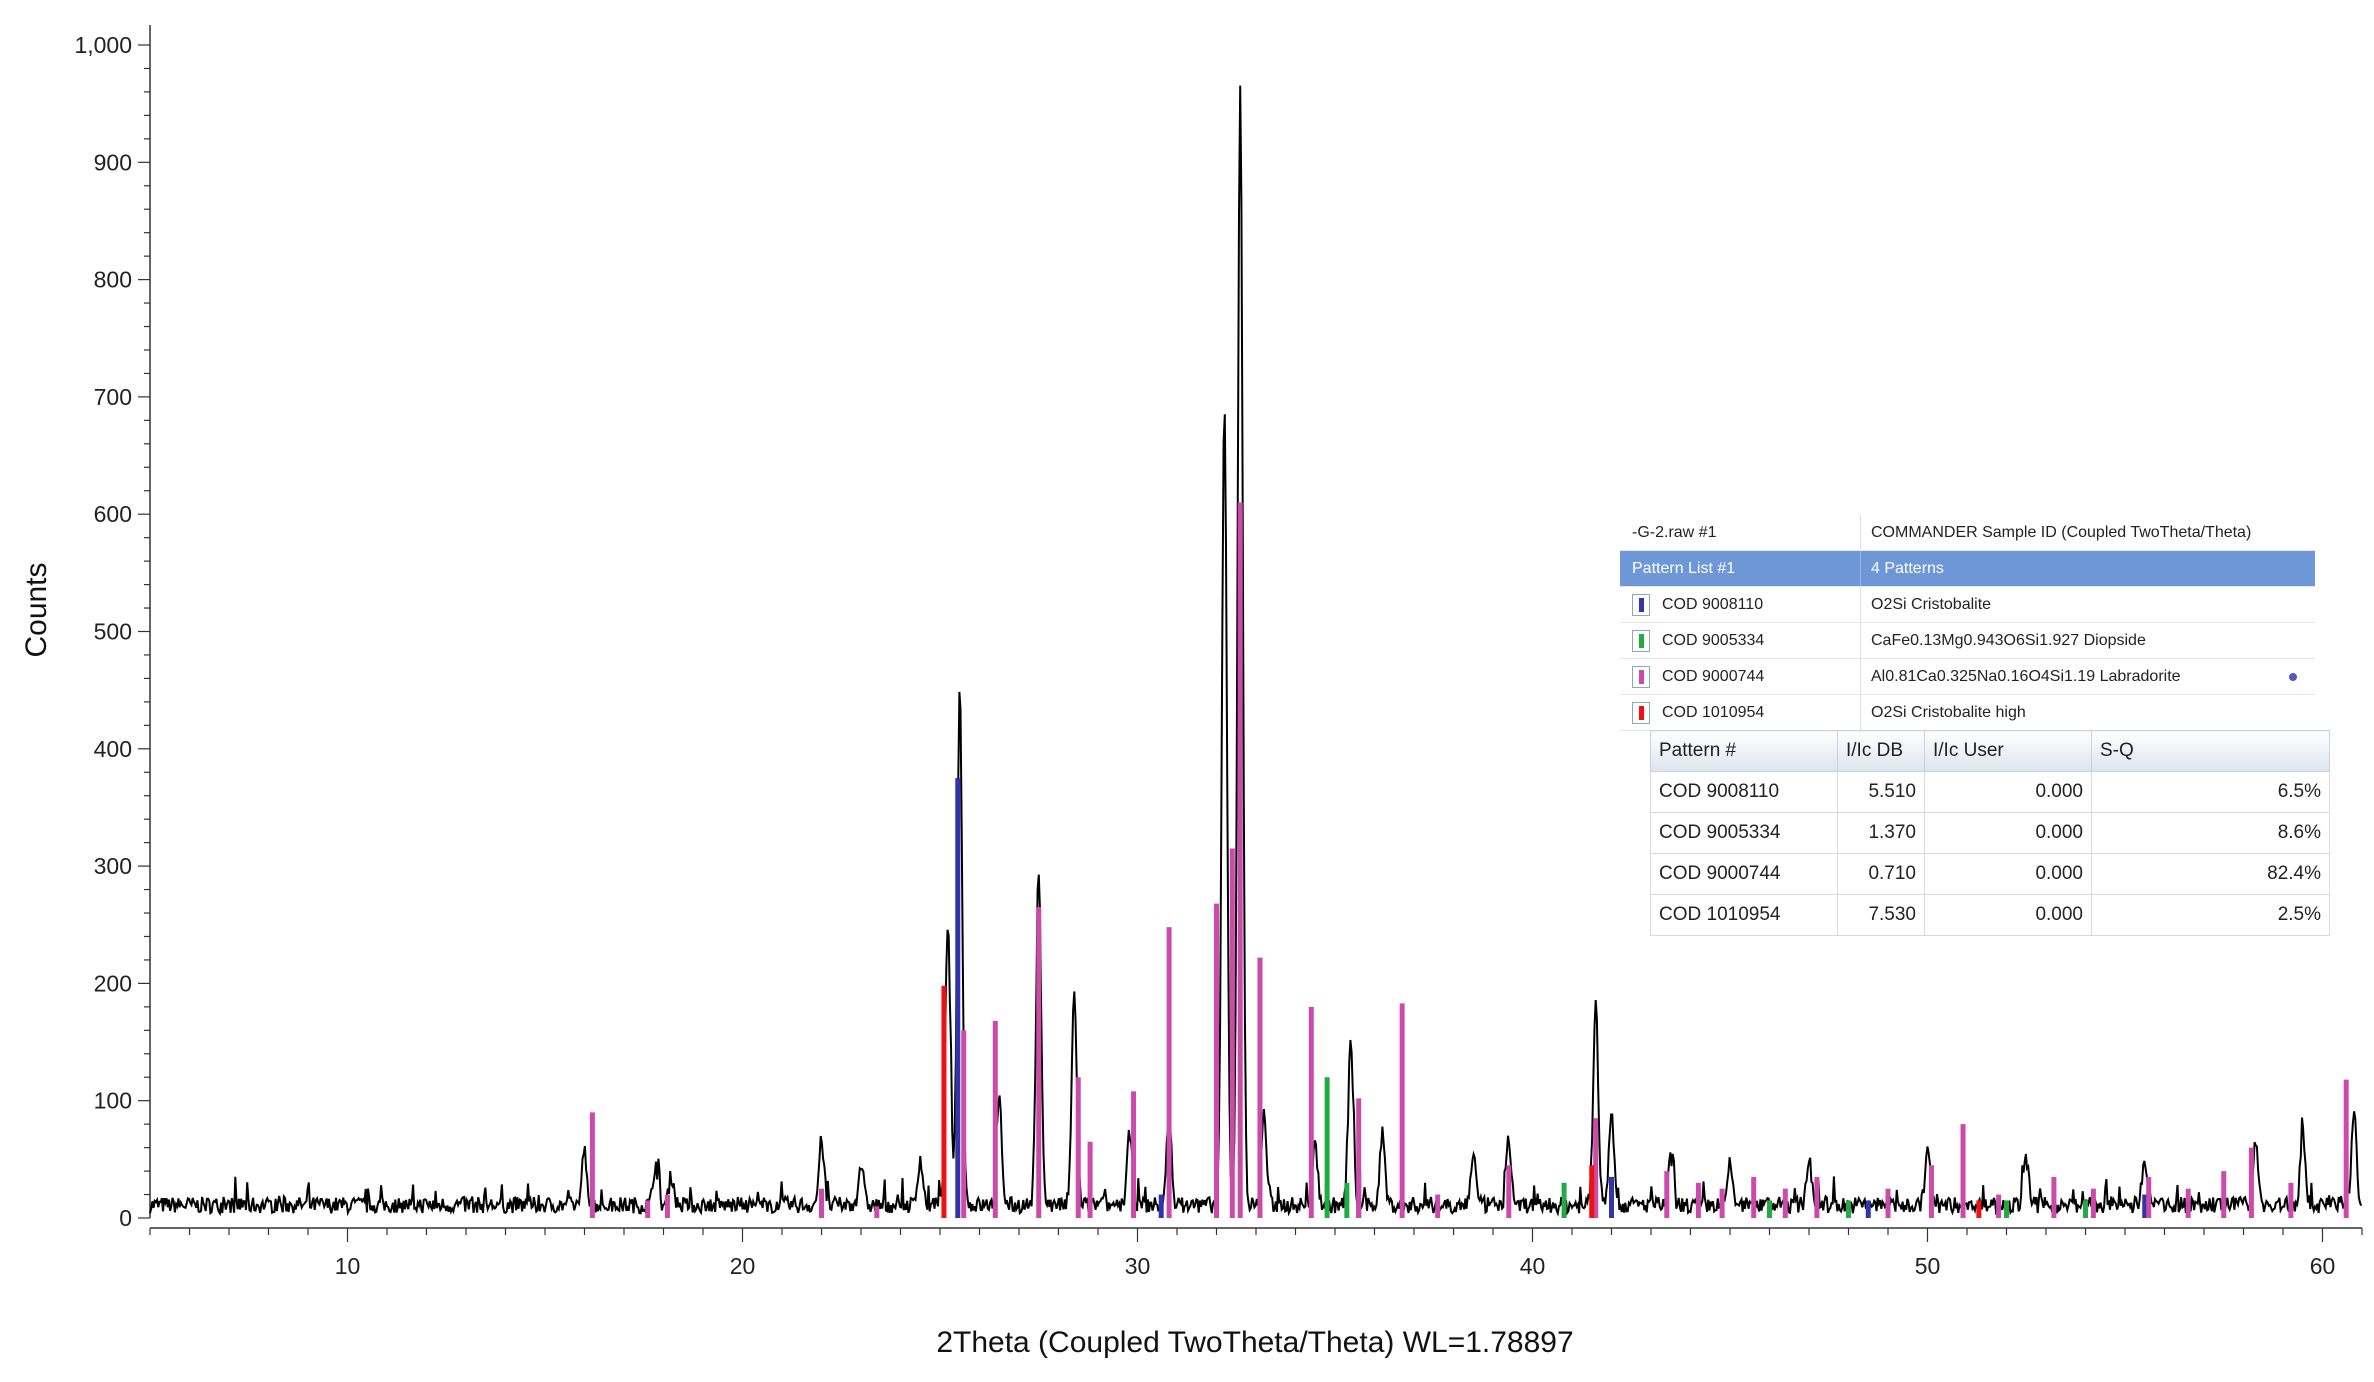 This screenshot has width=2374, height=1382. I want to click on legend-pattern-list-label: Pattern List #1, so click(1684, 568).